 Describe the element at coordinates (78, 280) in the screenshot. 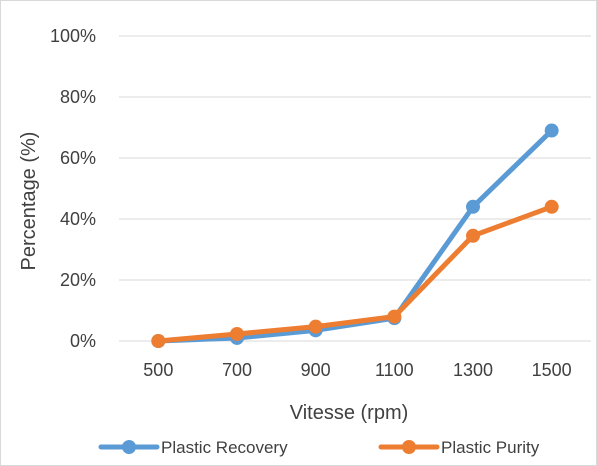

I see `y-tick-label: 20%` at that location.